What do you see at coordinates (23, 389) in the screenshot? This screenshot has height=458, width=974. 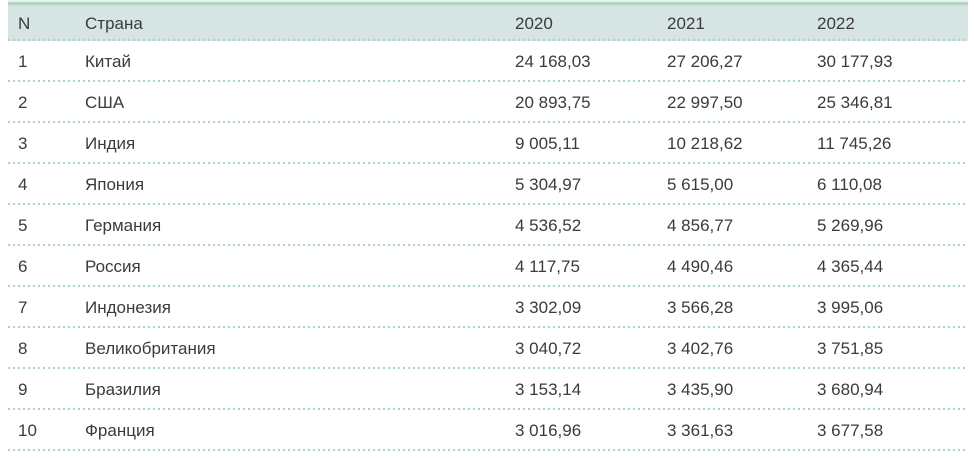 I see `rank-cell: 9` at bounding box center [23, 389].